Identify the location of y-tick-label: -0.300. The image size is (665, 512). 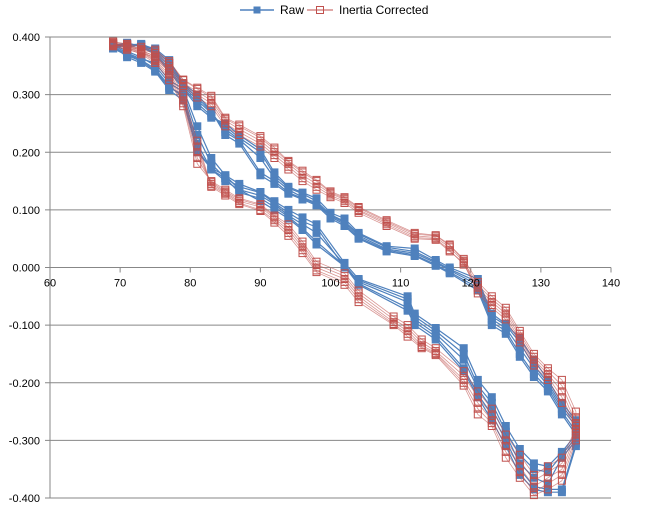
(24, 441).